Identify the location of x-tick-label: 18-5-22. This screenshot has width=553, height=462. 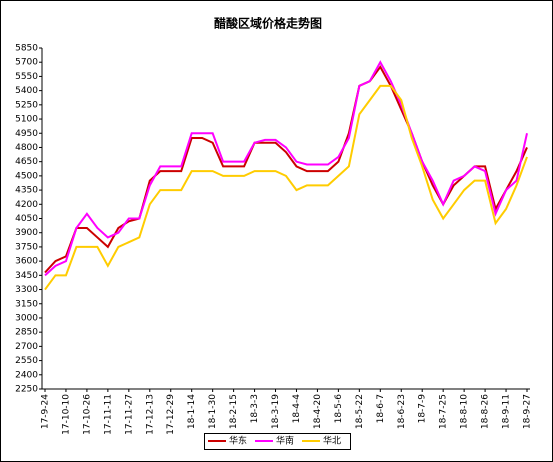
(360, 411).